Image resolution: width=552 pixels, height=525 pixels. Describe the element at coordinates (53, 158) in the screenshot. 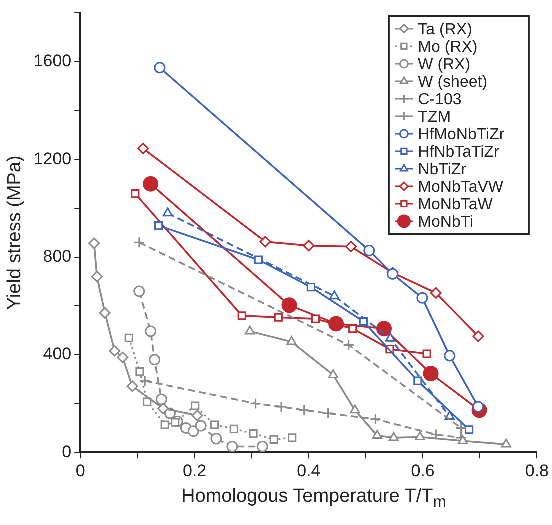

I see `y-tick-label: 1200` at that location.